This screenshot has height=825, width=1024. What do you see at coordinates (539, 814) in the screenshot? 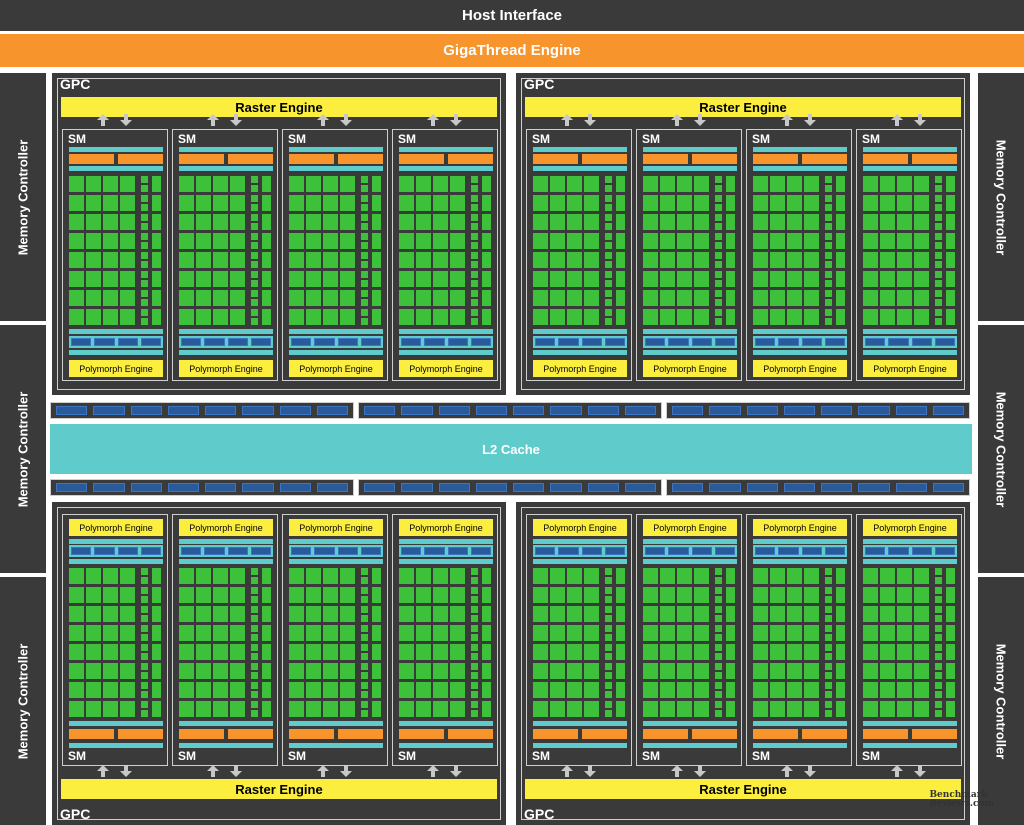
I see `gpc-label: GPC` at bounding box center [539, 814].